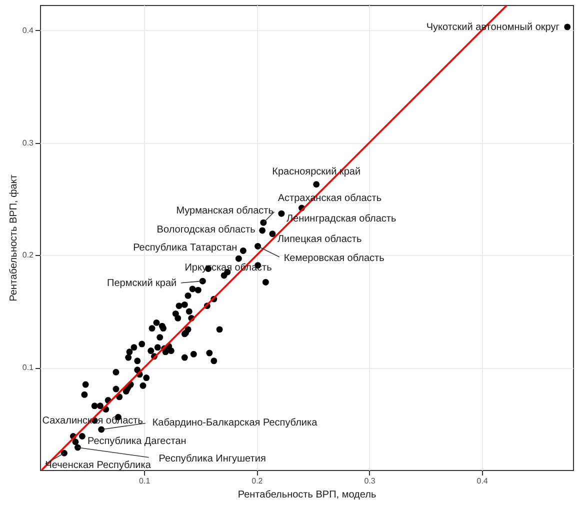 The height and width of the screenshot is (505, 579). I want to click on y-tick-label: 0.4, so click(28, 30).